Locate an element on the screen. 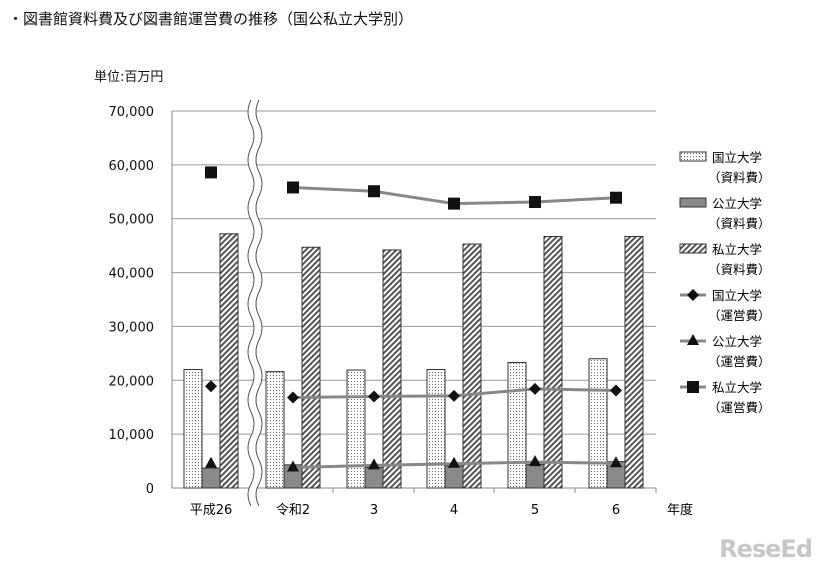 The image size is (826, 567). x-tick-label: 平成26 is located at coordinates (211, 510).